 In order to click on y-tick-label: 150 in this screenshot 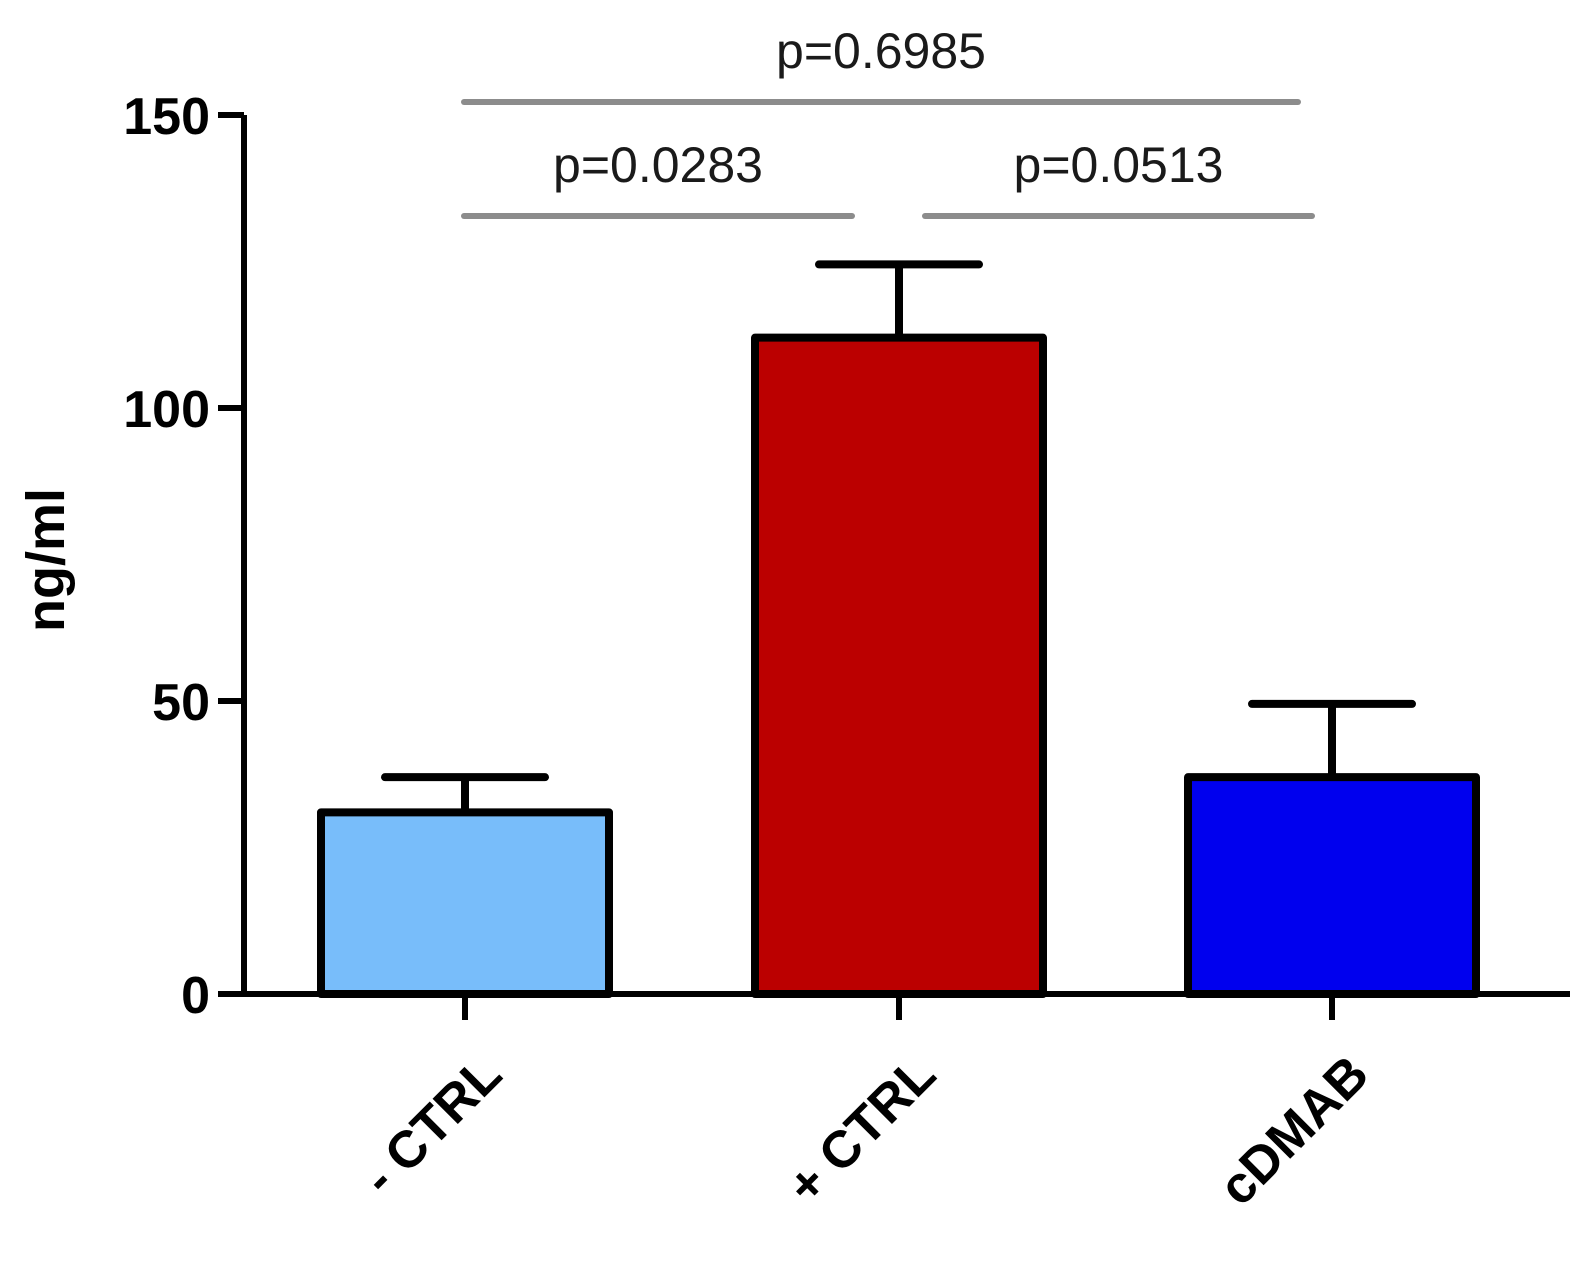, I will do `click(166, 117)`.